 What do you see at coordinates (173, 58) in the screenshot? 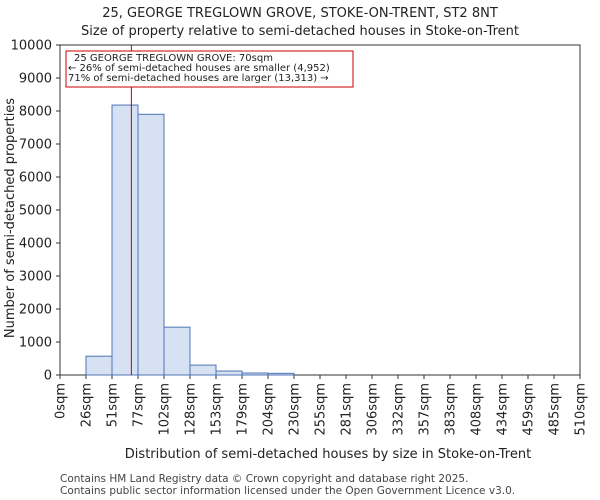
I see `annotation-line-1: 25 GEORGE TREGLOWN GROVE: 70sqm` at bounding box center [173, 58].